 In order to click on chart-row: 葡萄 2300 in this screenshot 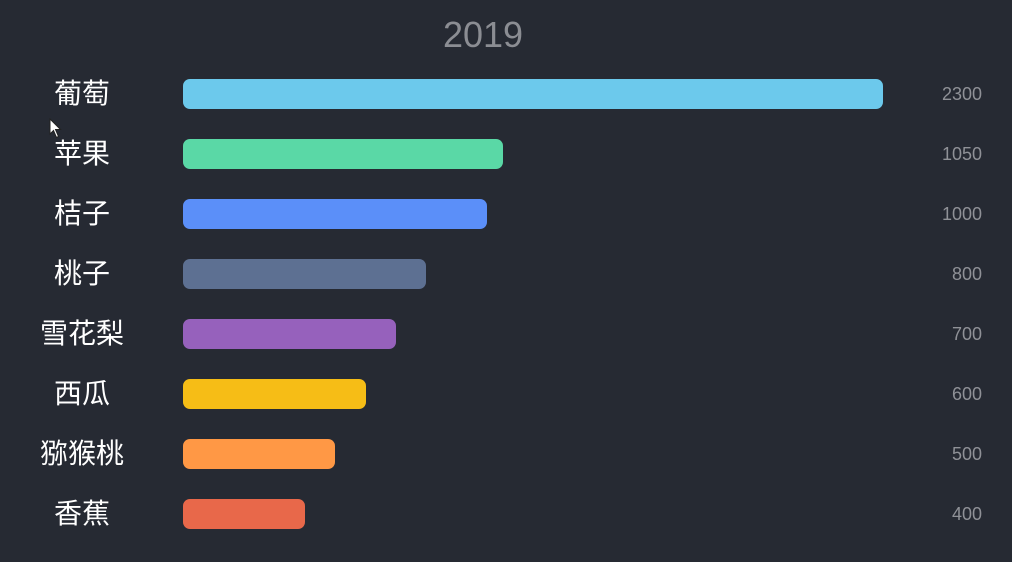, I will do `click(506, 93)`.